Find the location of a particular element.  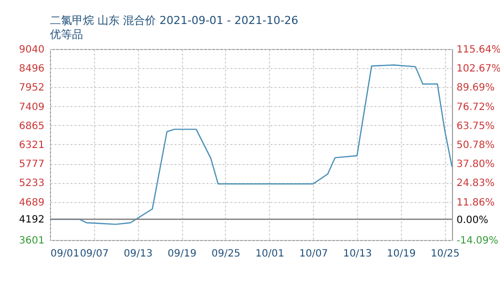

x-tick-label: 10/13 is located at coordinates (357, 254).